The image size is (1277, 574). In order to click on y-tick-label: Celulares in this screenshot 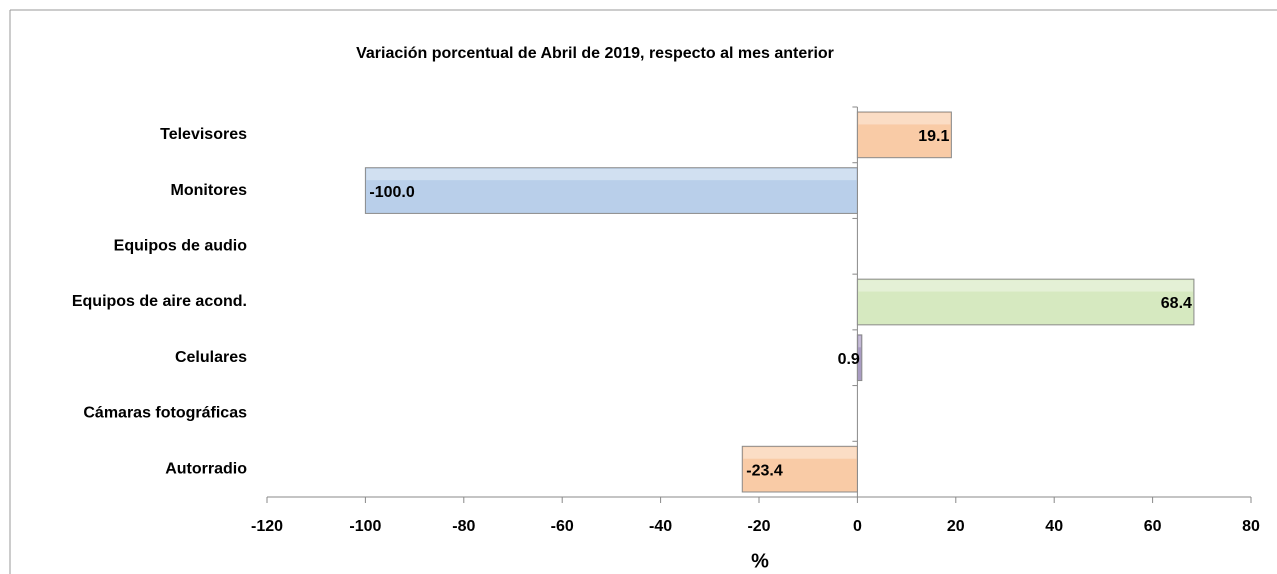, I will do `click(211, 357)`.